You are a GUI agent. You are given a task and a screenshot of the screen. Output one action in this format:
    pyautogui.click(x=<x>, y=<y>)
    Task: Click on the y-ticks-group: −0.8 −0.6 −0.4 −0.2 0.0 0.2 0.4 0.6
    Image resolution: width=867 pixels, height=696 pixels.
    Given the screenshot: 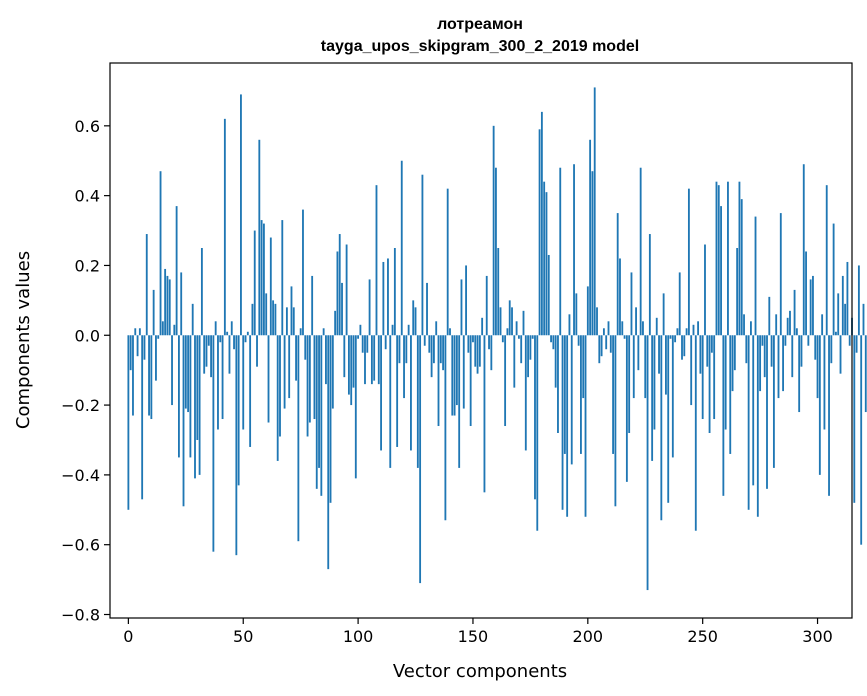 What is the action you would take?
    pyautogui.click(x=85, y=371)
    